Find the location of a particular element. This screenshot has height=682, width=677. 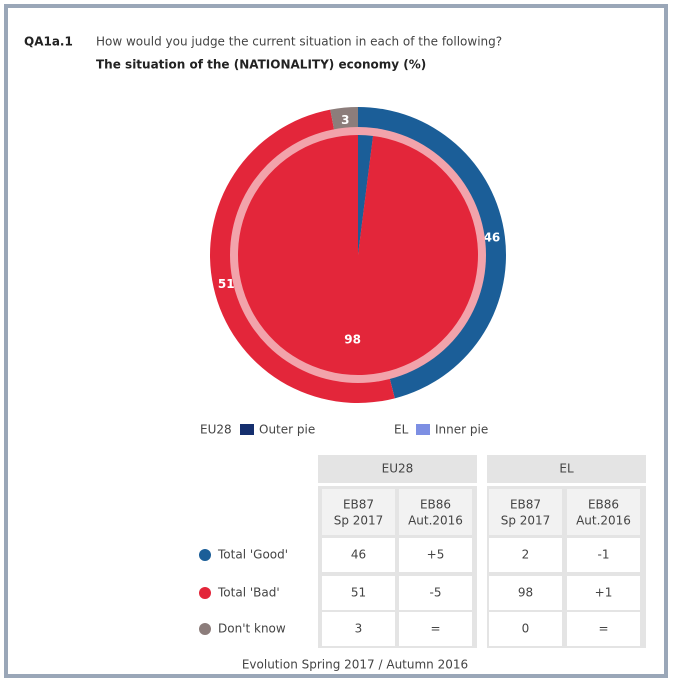

cell: 46 is located at coordinates (358, 555).